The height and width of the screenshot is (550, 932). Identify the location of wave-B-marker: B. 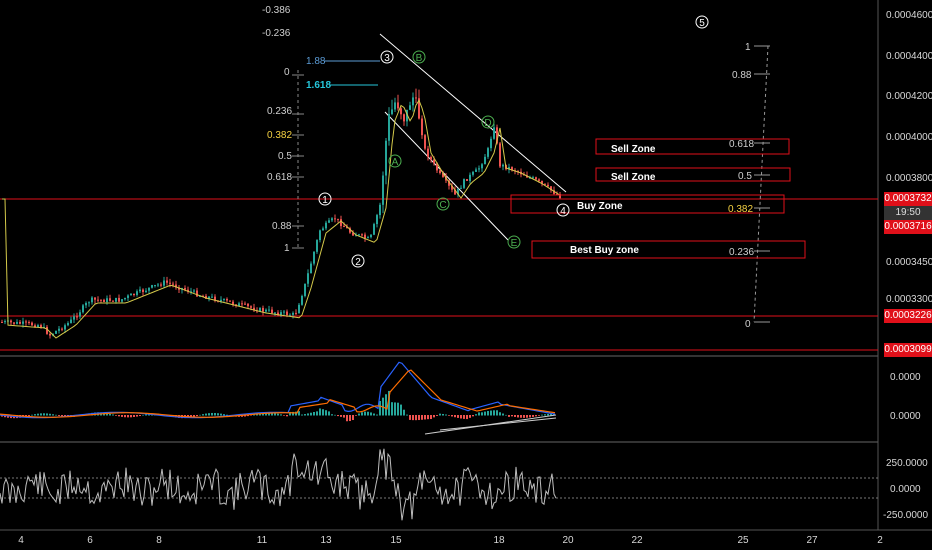
(419, 57).